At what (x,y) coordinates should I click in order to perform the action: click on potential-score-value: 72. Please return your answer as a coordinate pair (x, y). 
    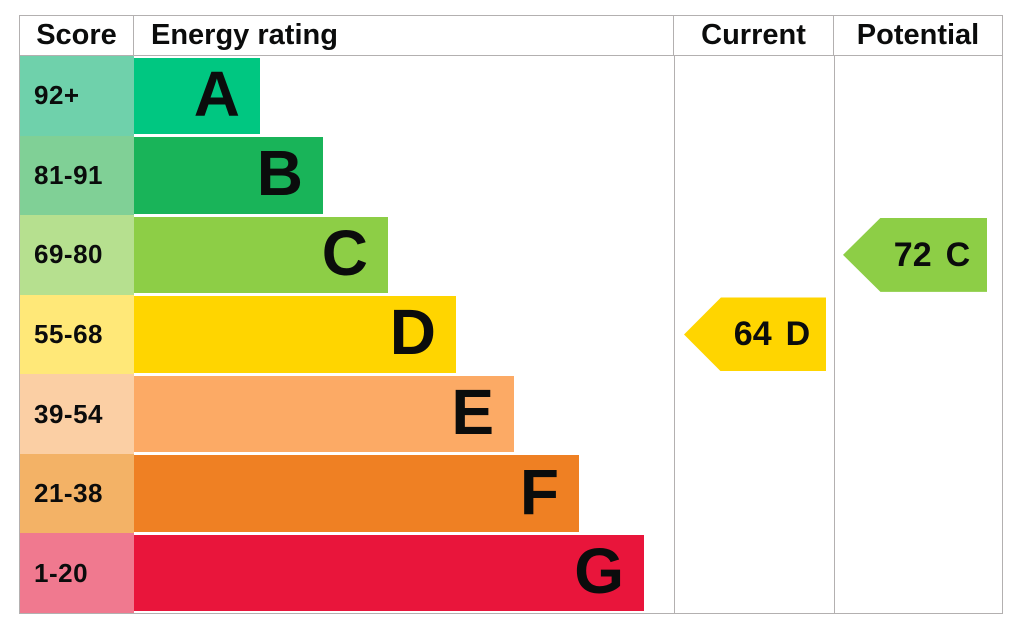
    Looking at the image, I should click on (912, 254).